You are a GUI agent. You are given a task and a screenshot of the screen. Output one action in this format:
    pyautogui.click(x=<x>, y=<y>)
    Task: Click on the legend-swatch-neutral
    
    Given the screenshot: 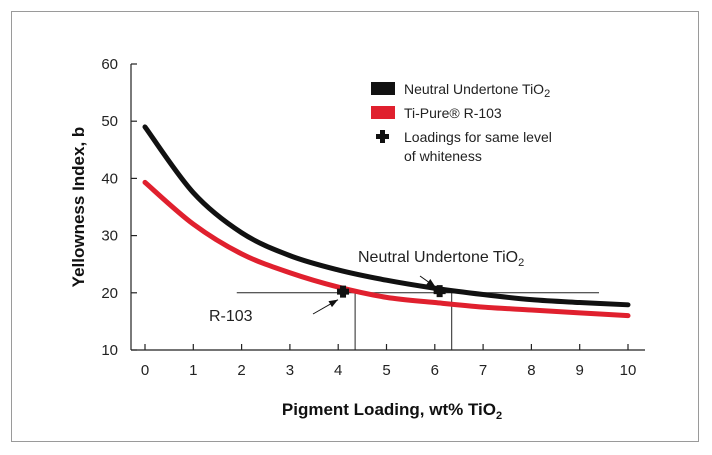 What is the action you would take?
    pyautogui.click(x=383, y=88)
    